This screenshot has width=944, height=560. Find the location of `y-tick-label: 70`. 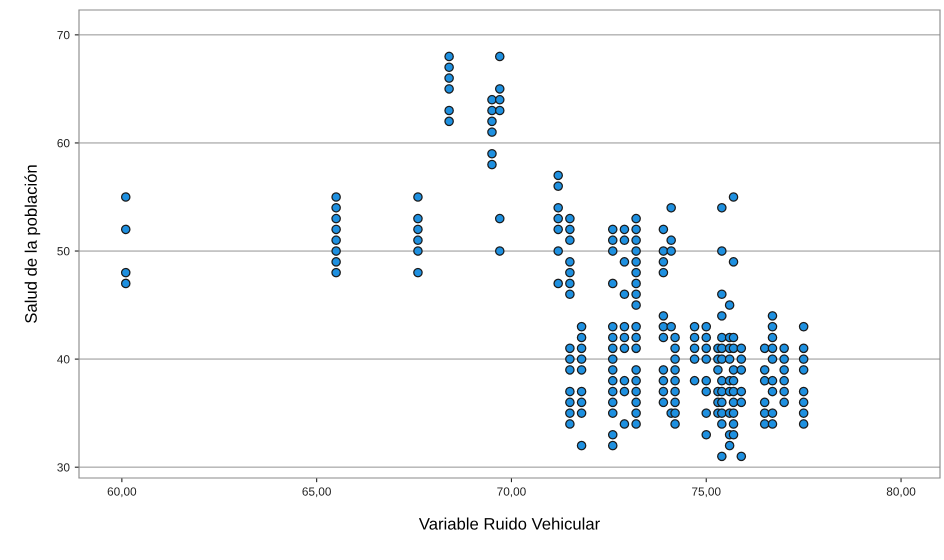

y-tick-label: 70 is located at coordinates (63, 35).